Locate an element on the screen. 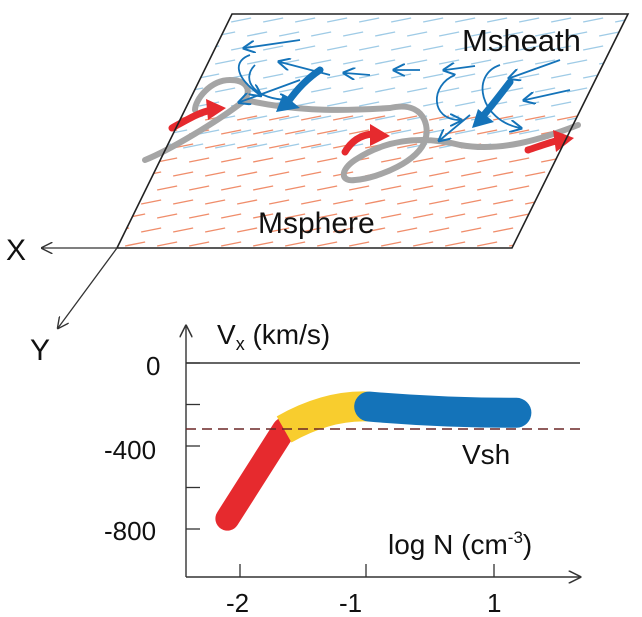 Image resolution: width=642 pixels, height=617 pixels. y-axis-label: Y is located at coordinates (40, 350).